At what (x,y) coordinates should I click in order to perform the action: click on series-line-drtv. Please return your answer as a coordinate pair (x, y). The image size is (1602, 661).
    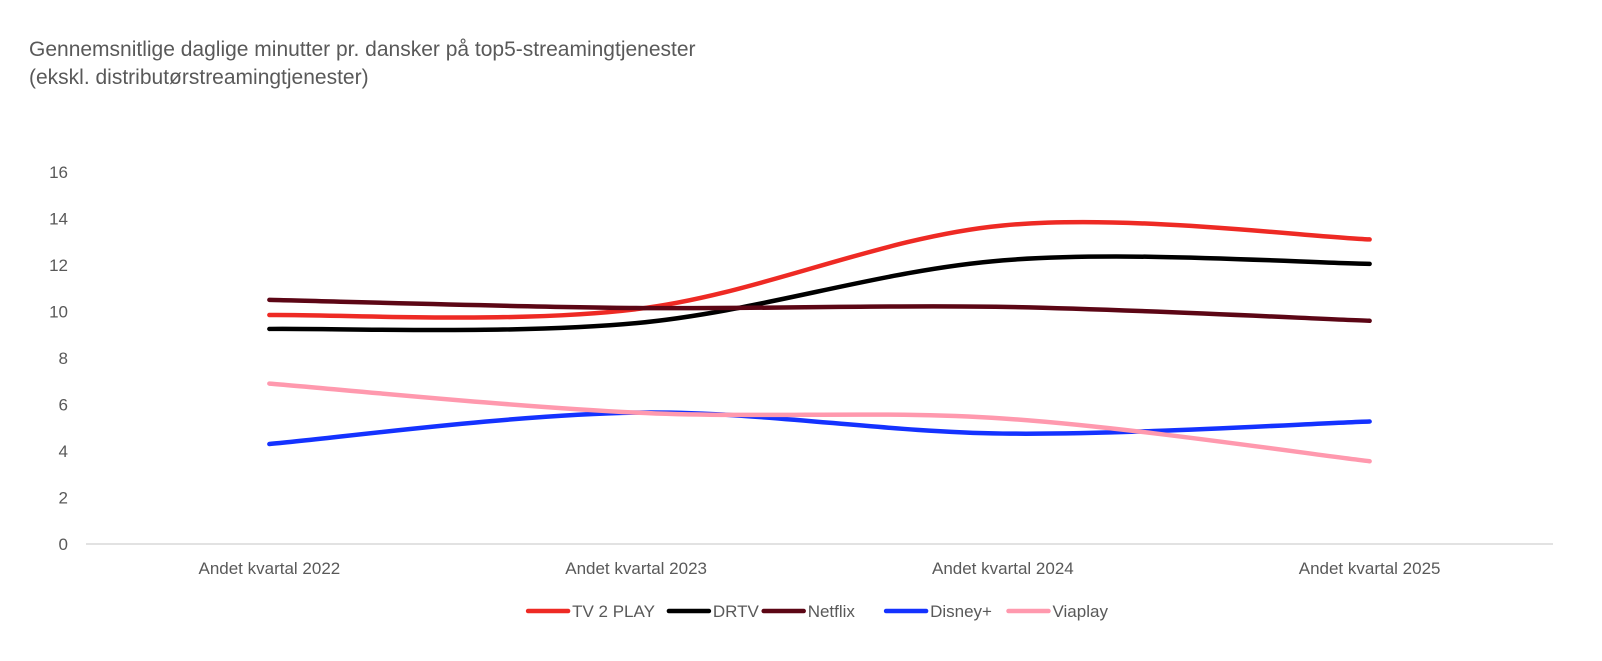
    Looking at the image, I should click on (819, 293).